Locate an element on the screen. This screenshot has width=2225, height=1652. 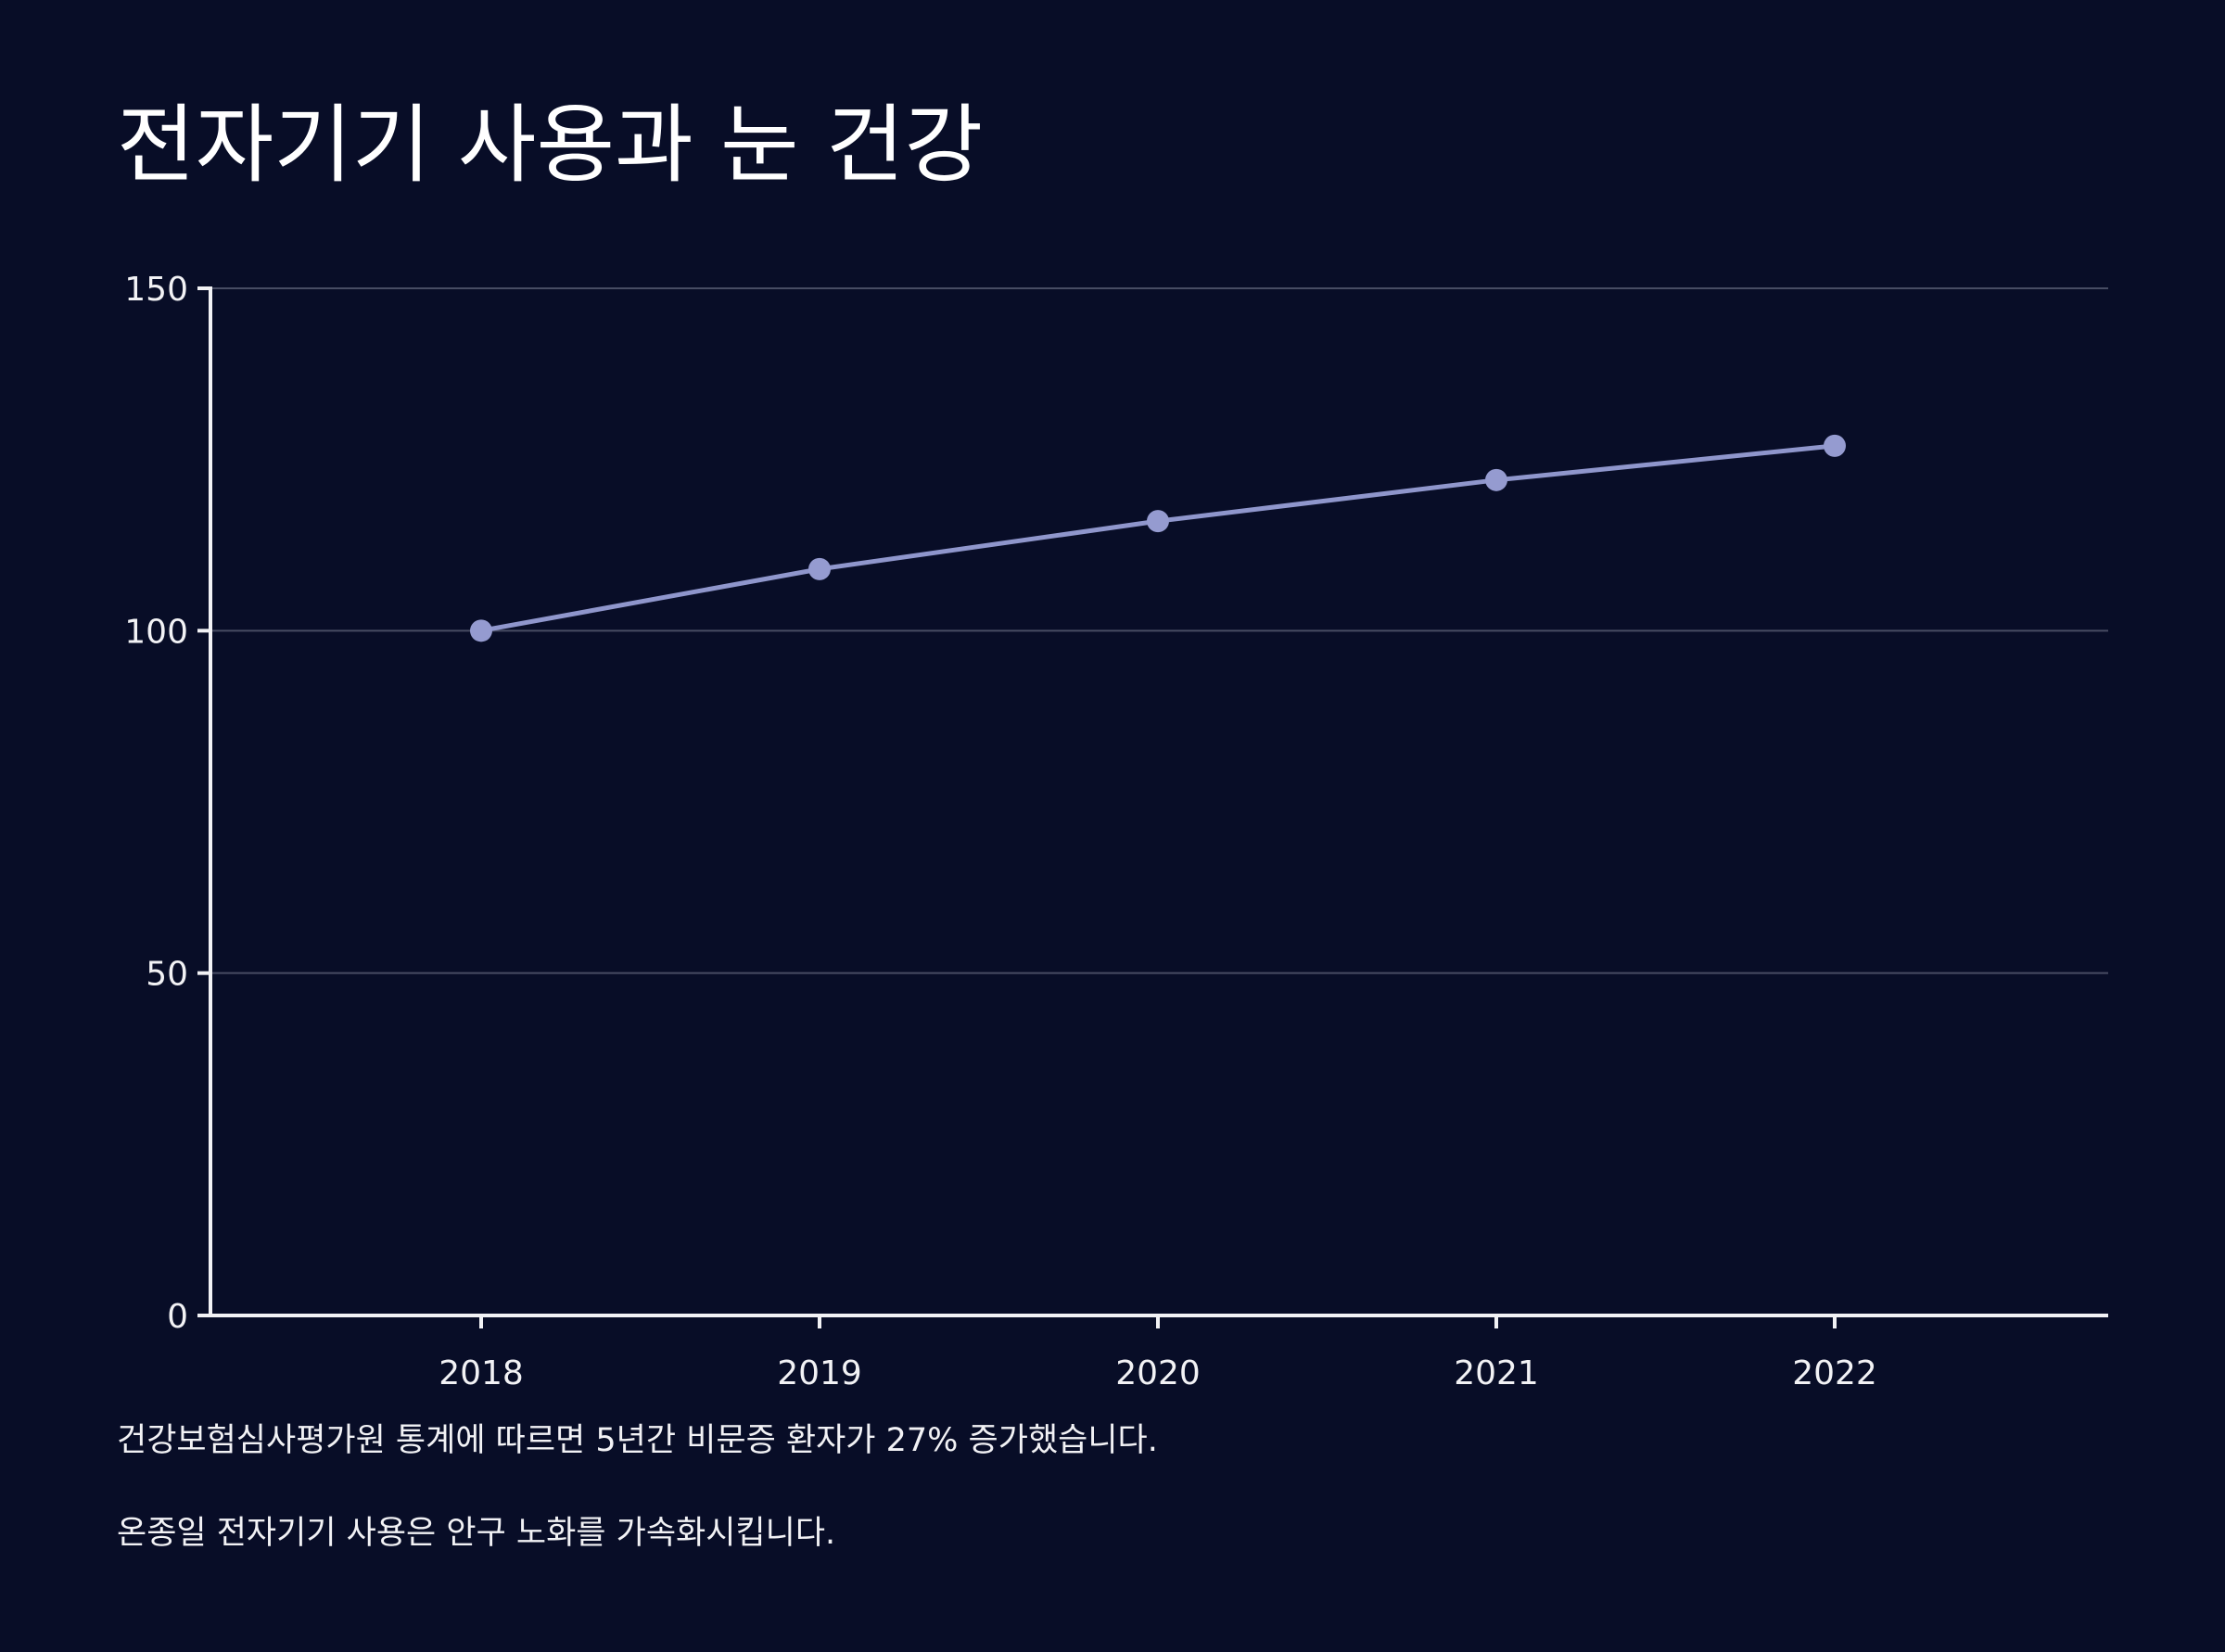
x-tick-label-2019: 2019 is located at coordinates (819, 1373).